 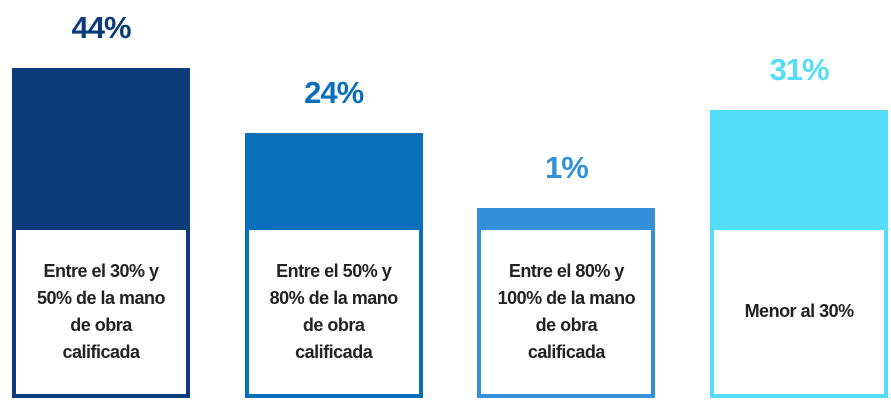 What do you see at coordinates (799, 311) in the screenshot?
I see `category-label: Menor al 30%` at bounding box center [799, 311].